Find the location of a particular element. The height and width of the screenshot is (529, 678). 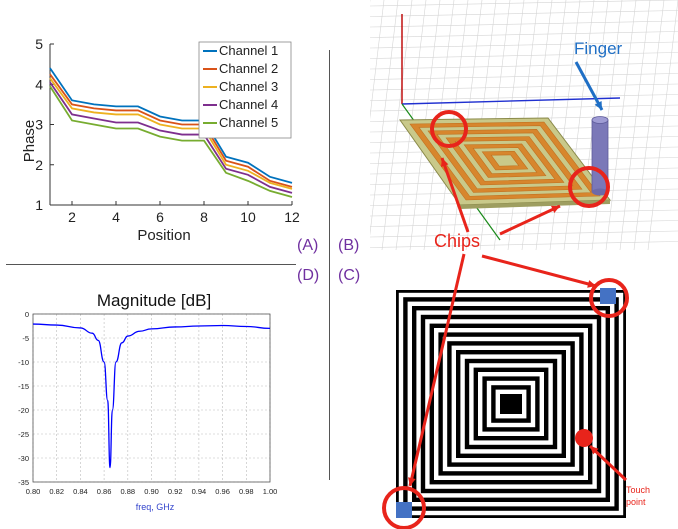

legend-entry: Channel 5 is located at coordinates (248, 122).